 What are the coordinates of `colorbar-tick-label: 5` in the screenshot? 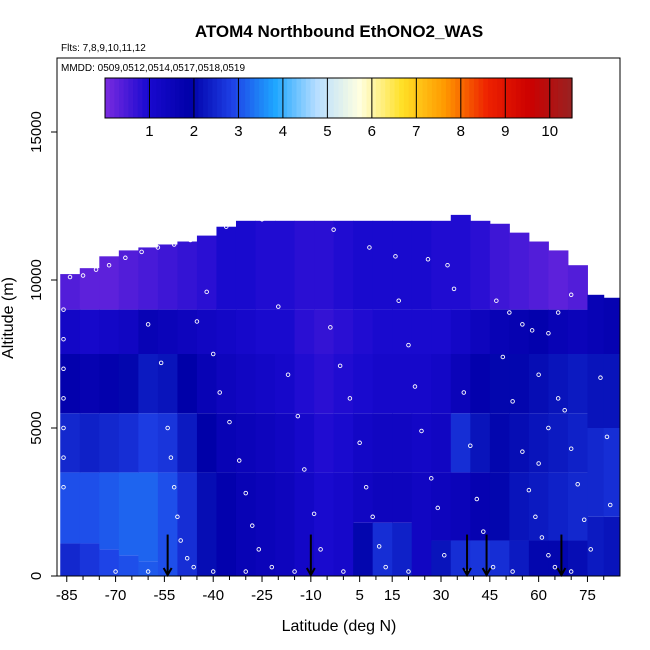 It's located at (327, 131).